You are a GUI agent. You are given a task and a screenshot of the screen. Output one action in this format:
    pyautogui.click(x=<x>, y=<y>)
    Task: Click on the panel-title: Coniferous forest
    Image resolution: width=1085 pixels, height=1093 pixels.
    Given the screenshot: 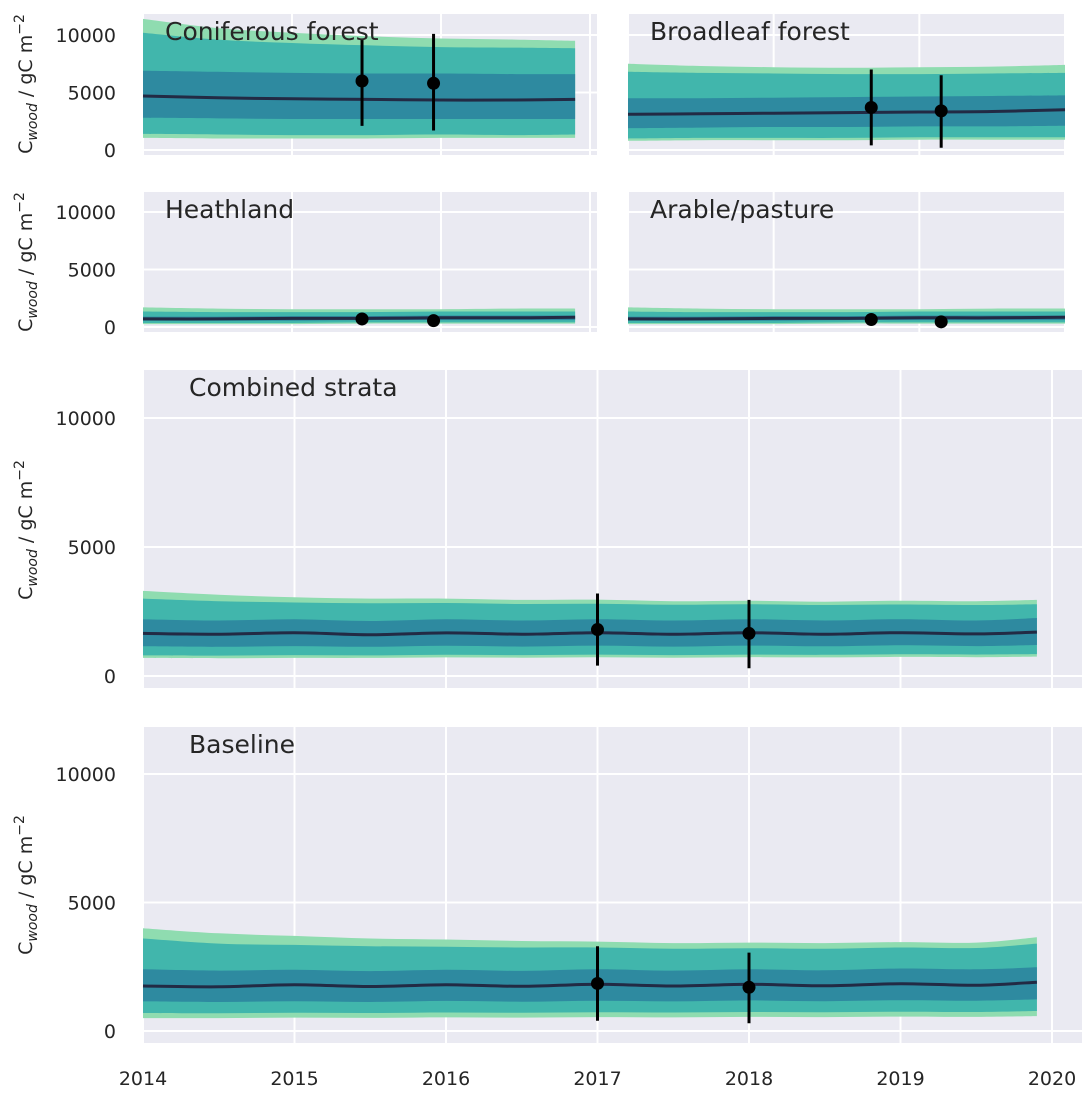 What is the action you would take?
    pyautogui.click(x=272, y=31)
    